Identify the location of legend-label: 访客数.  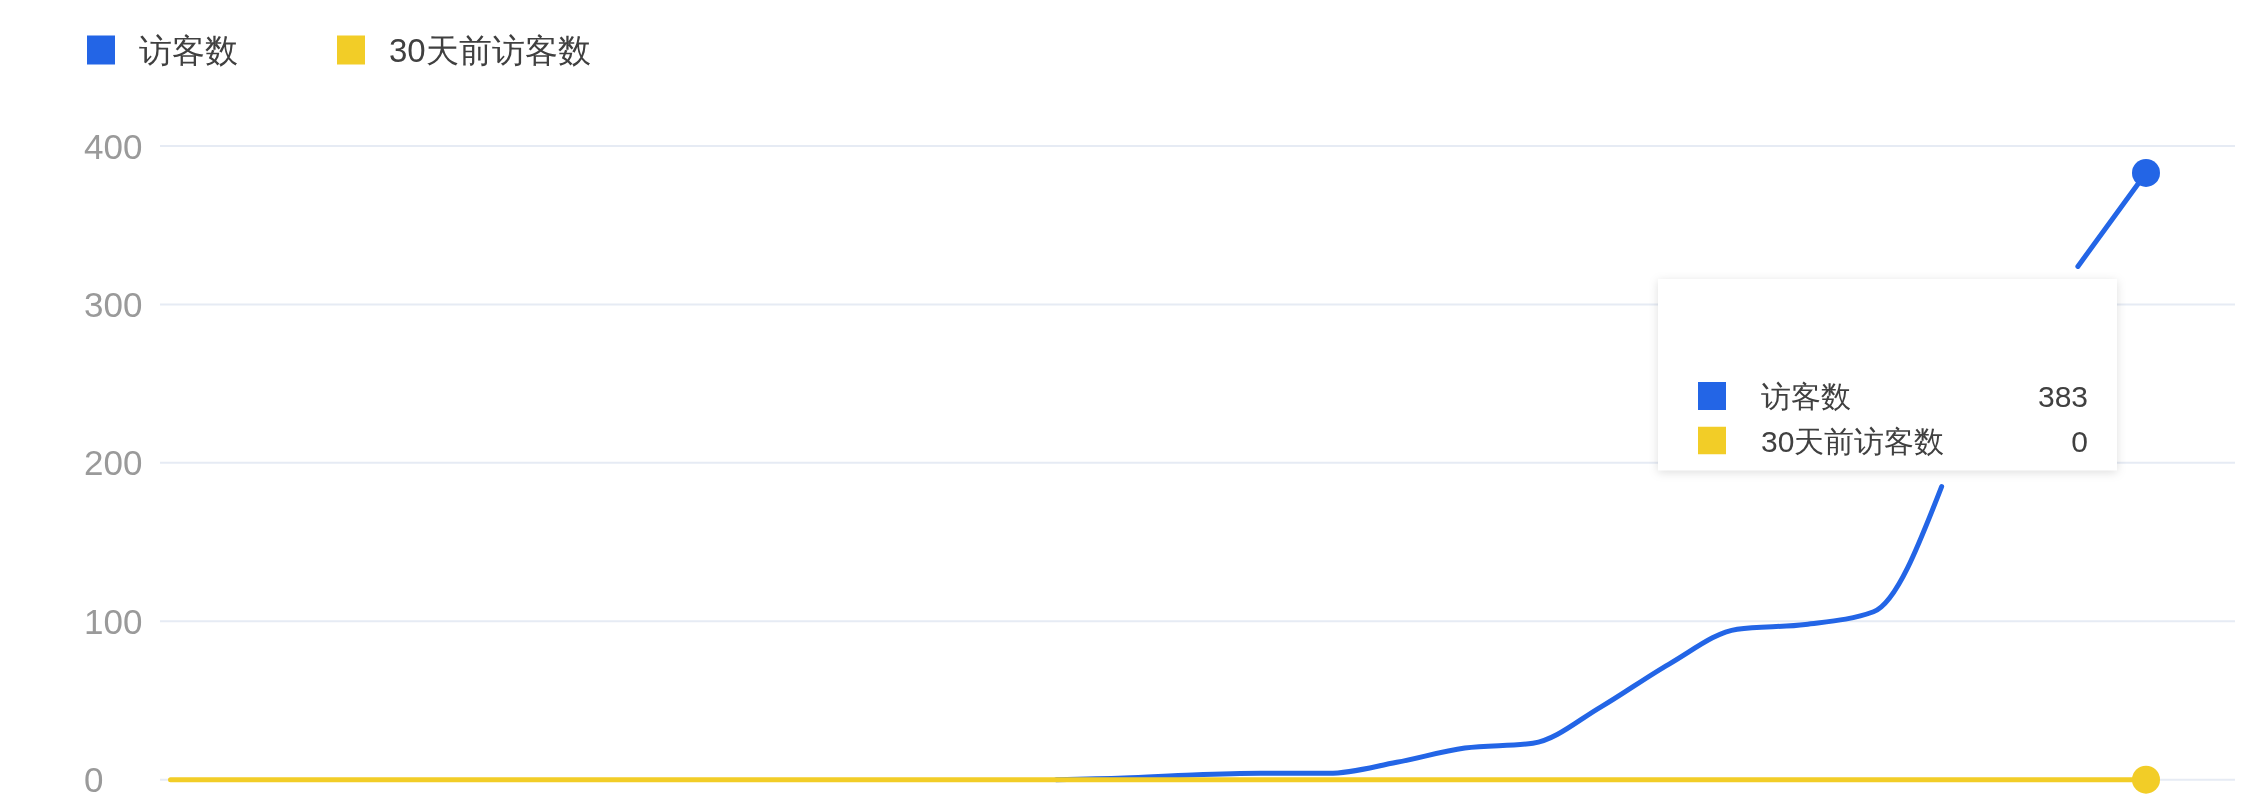
(188, 50).